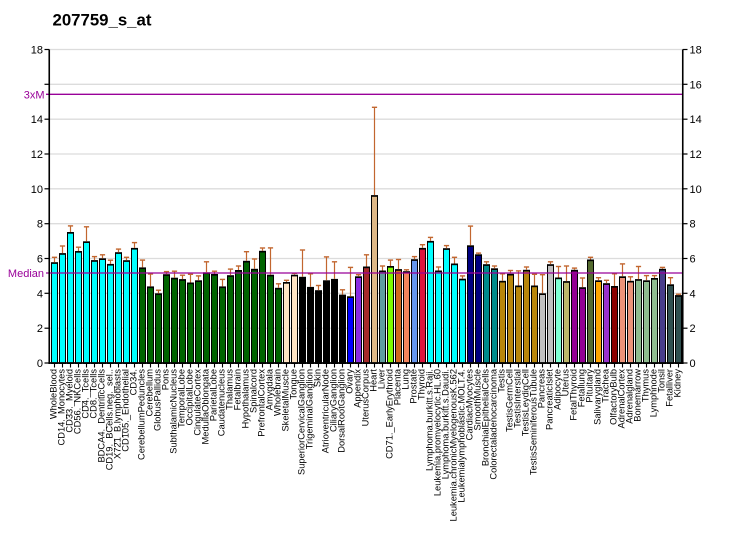  What do you see at coordinates (198, 402) in the screenshot?
I see `svg-text: CingulateCortex` at bounding box center [198, 402].